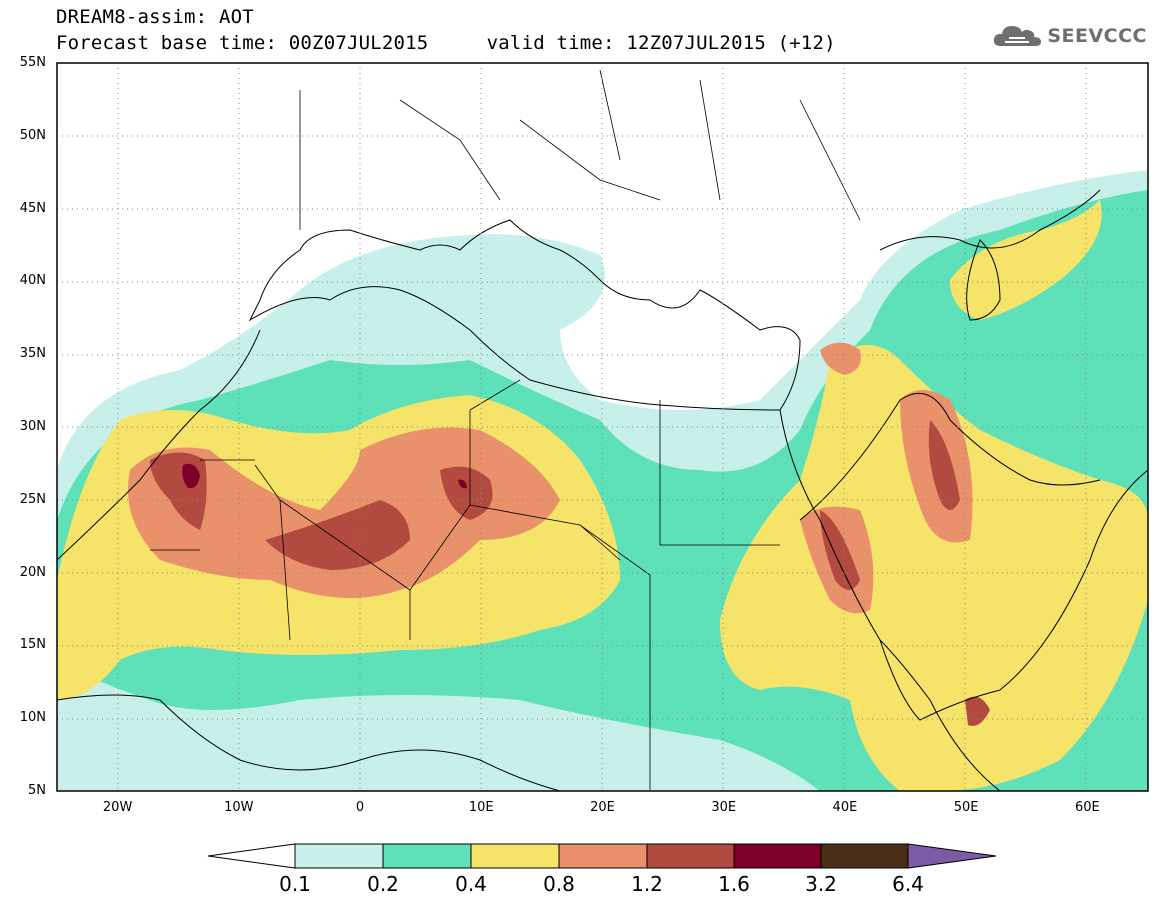 The image size is (1165, 905). What do you see at coordinates (777, 856) in the screenshot?
I see `colorbar-bin-1.6` at bounding box center [777, 856].